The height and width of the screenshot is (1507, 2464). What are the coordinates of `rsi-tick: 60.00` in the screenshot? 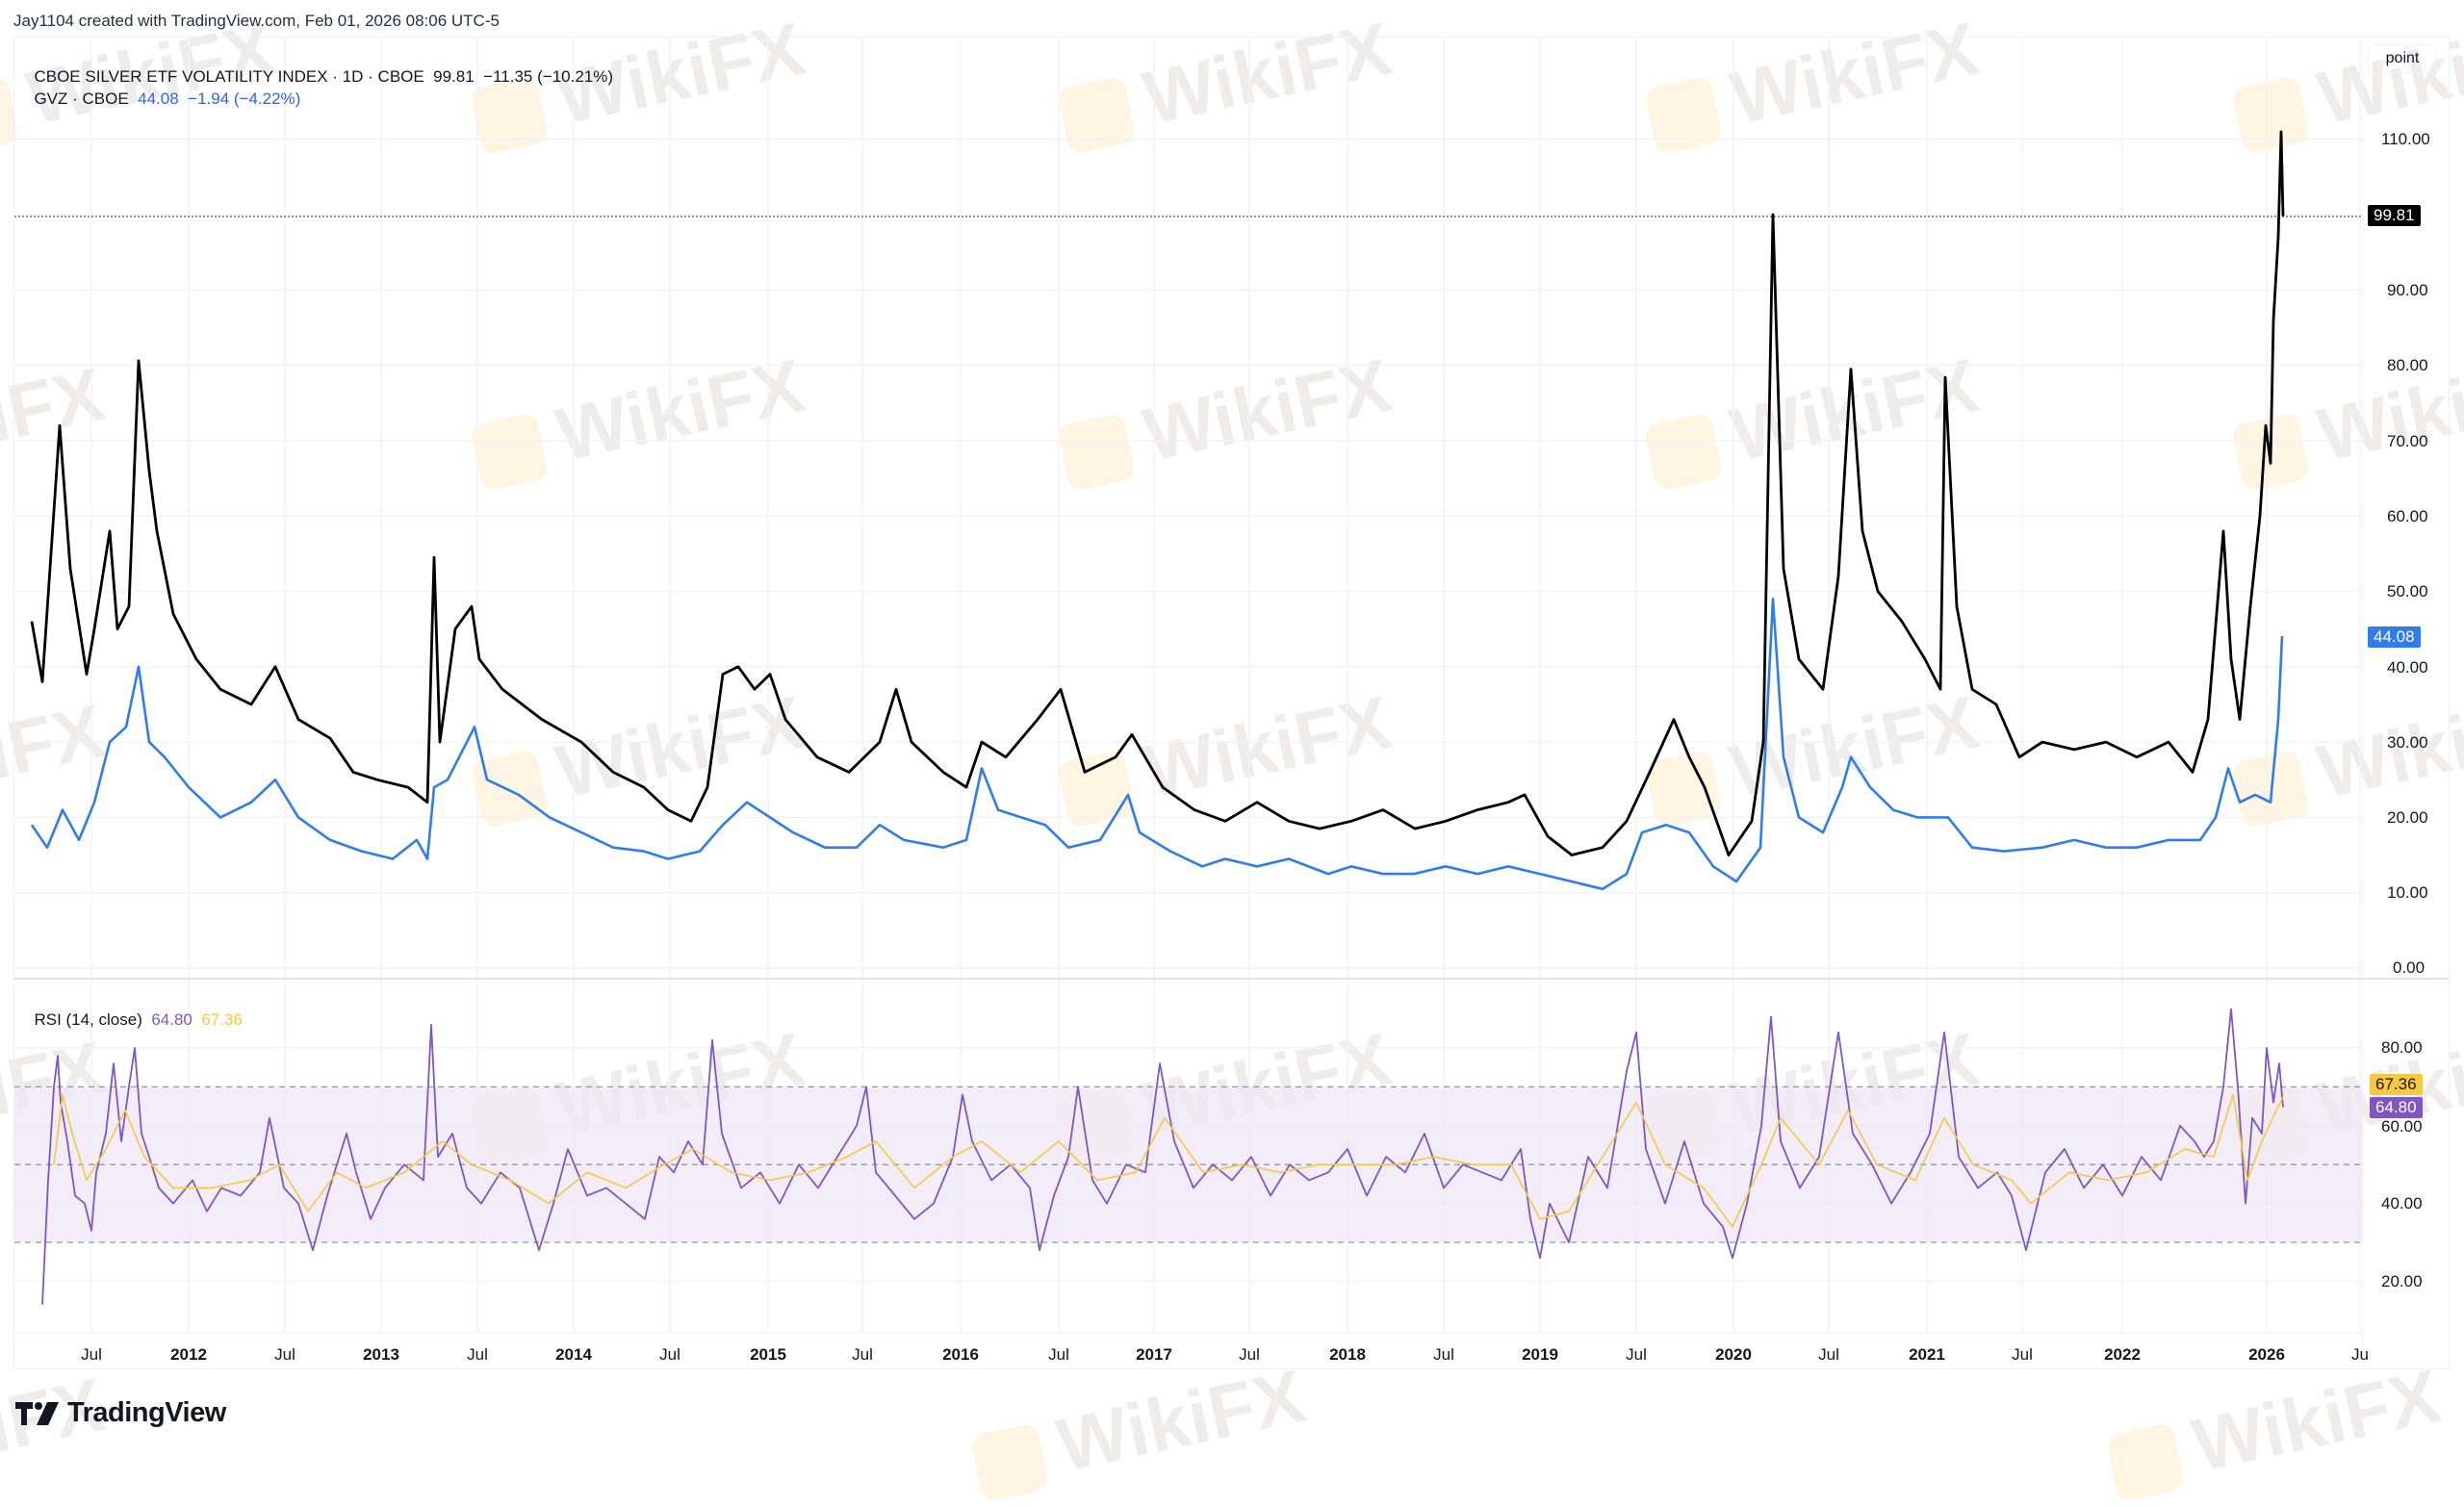 It's located at (2402, 1126).